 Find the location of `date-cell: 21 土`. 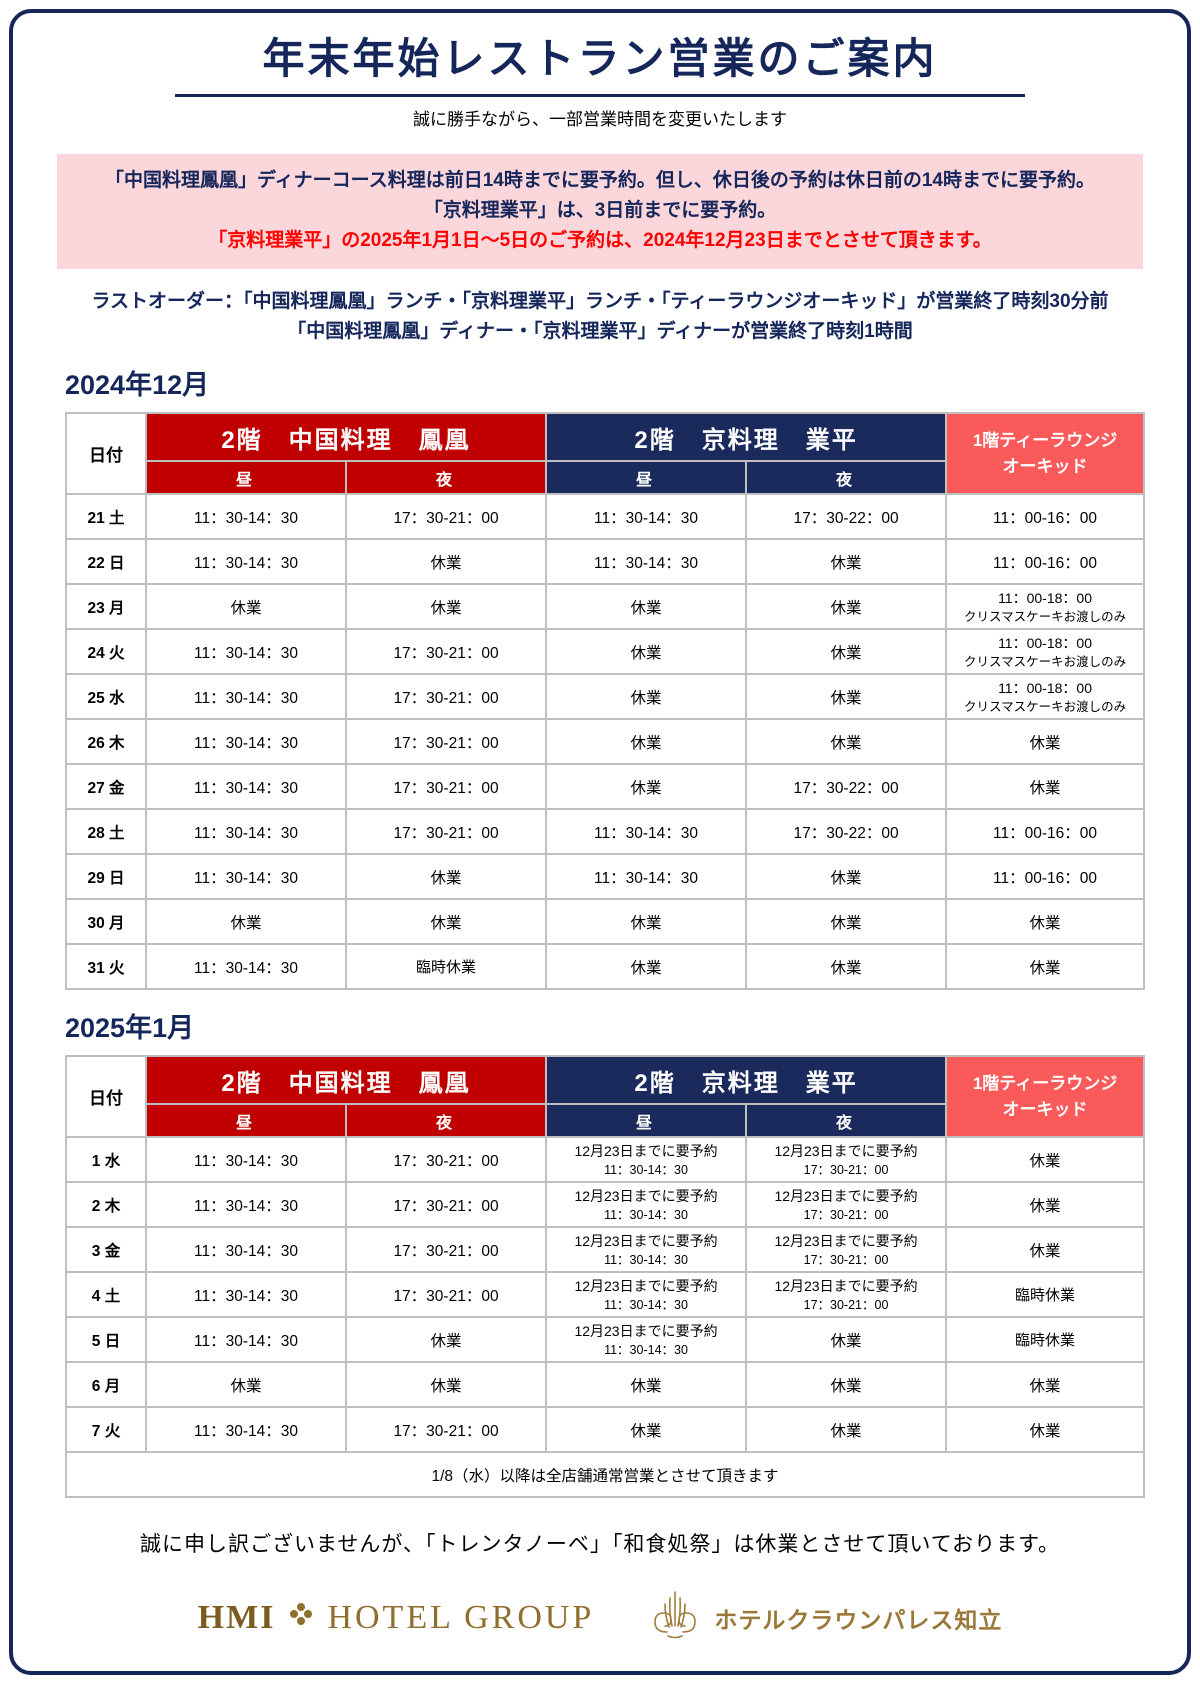

date-cell: 21 土 is located at coordinates (106, 517).